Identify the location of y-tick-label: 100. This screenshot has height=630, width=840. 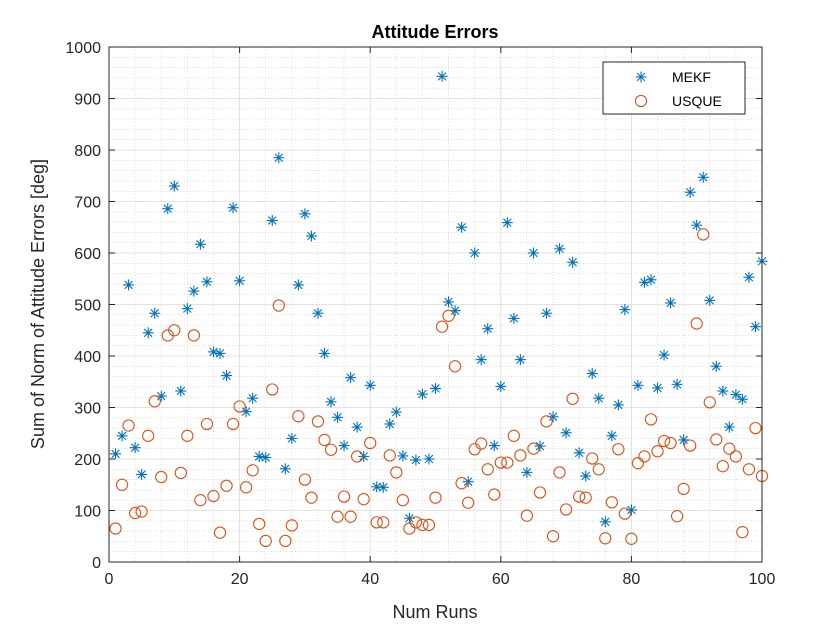
(87, 512).